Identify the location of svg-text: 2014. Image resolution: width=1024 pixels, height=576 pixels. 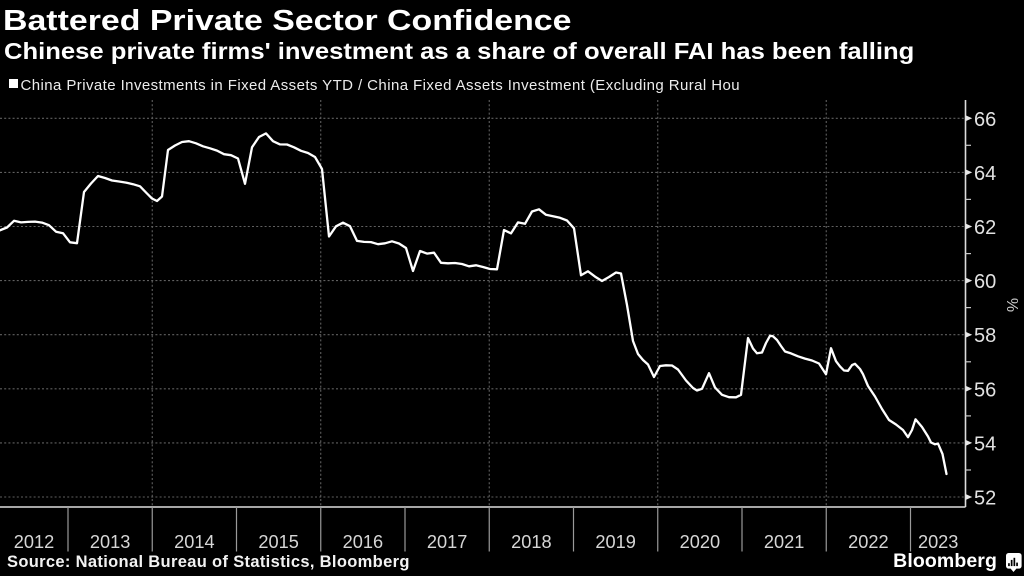
(194, 542).